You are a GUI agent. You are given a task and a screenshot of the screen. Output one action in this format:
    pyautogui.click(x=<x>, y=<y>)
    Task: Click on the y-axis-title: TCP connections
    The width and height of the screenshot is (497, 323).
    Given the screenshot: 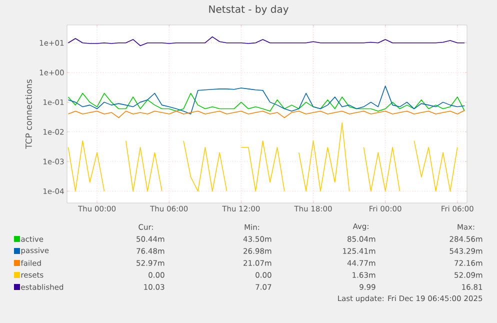 What is the action you would take?
    pyautogui.click(x=28, y=114)
    